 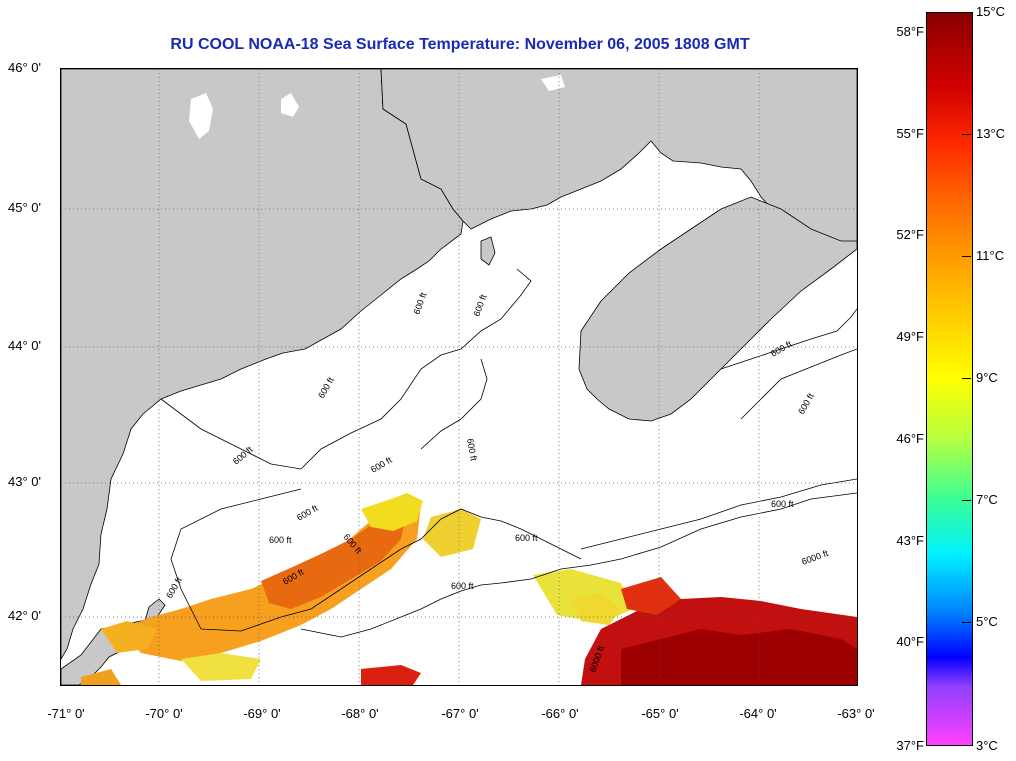 What do you see at coordinates (910, 336) in the screenshot?
I see `colorbar-f-label: 49°F` at bounding box center [910, 336].